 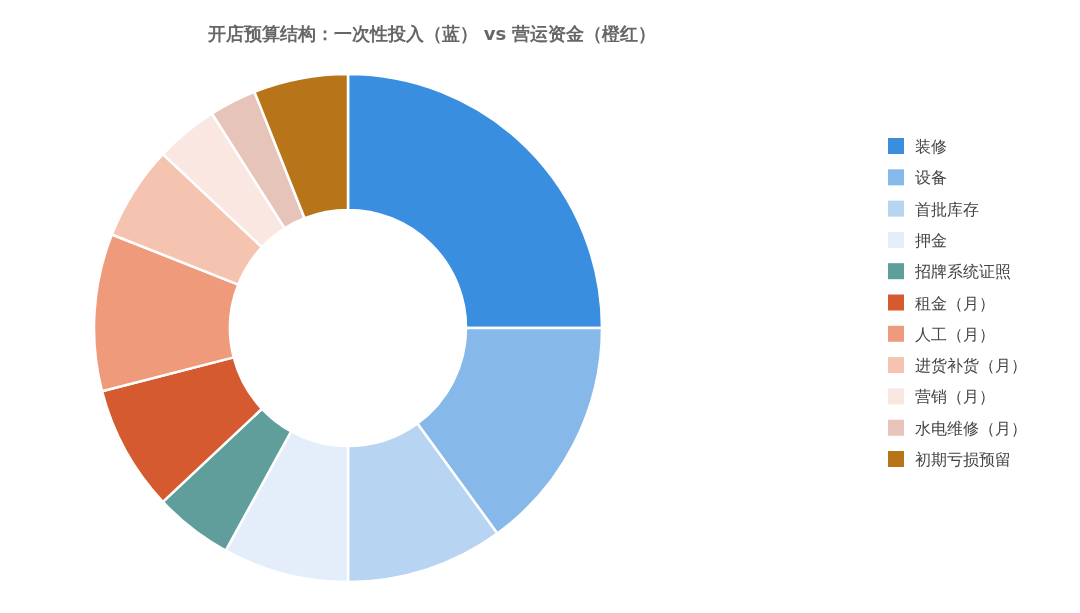 I want to click on title: 开店预算结构：一次性投入（蓝） vs 营运资金（橙红）, so click(x=432, y=33).